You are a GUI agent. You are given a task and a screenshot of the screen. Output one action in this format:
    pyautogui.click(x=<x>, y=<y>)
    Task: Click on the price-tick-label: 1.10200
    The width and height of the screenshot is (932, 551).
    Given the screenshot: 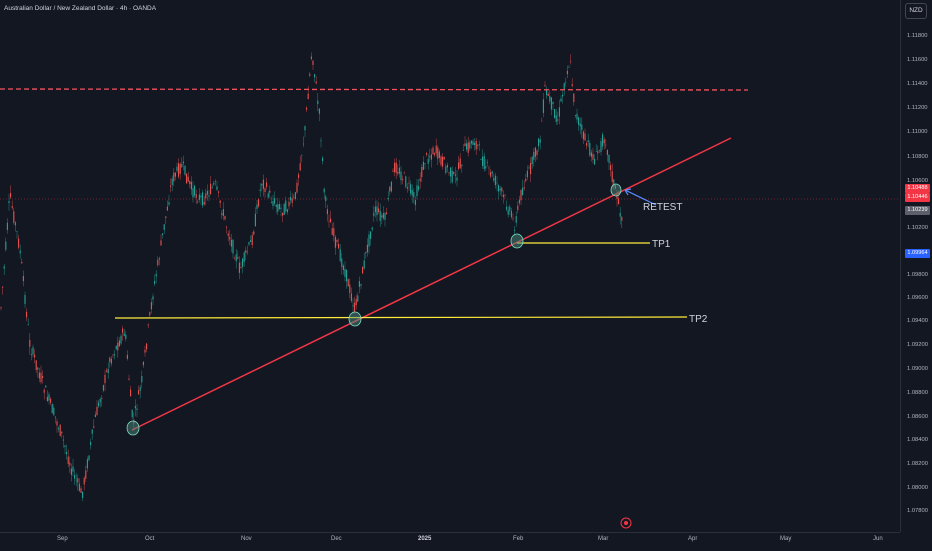 What is the action you would take?
    pyautogui.click(x=917, y=228)
    